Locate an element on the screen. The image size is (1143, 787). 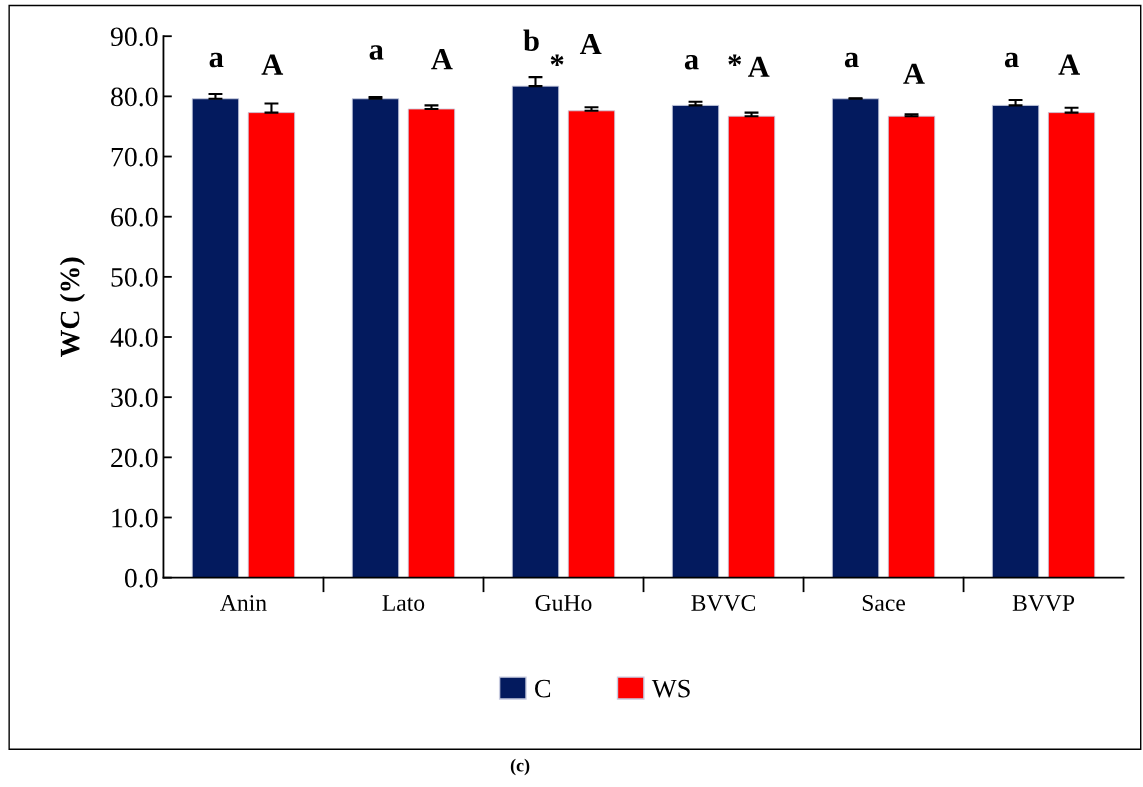
legend-label: C is located at coordinates (543, 688).